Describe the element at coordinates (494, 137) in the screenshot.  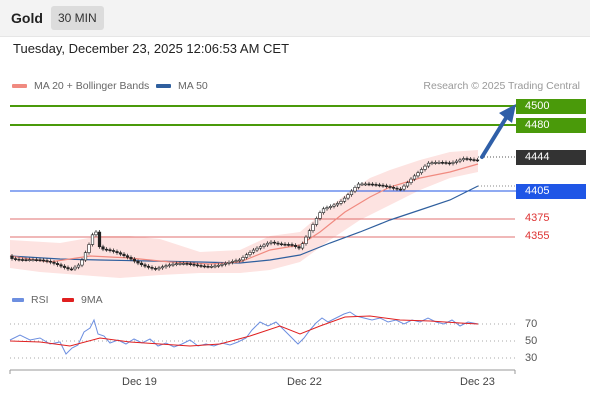
I see `projection-arrow-shaft` at that location.